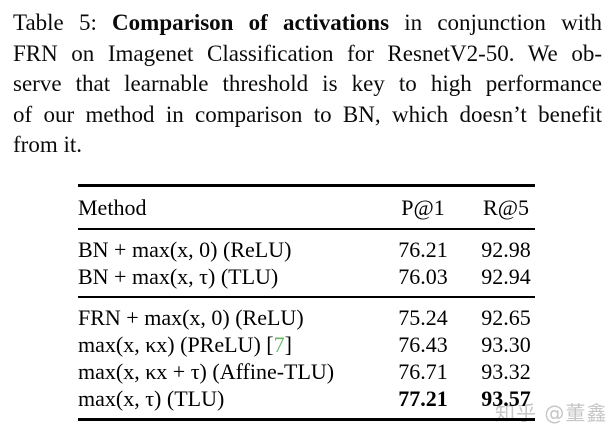  Describe the element at coordinates (423, 207) in the screenshot. I see `header-p-at-1: P@1` at that location.